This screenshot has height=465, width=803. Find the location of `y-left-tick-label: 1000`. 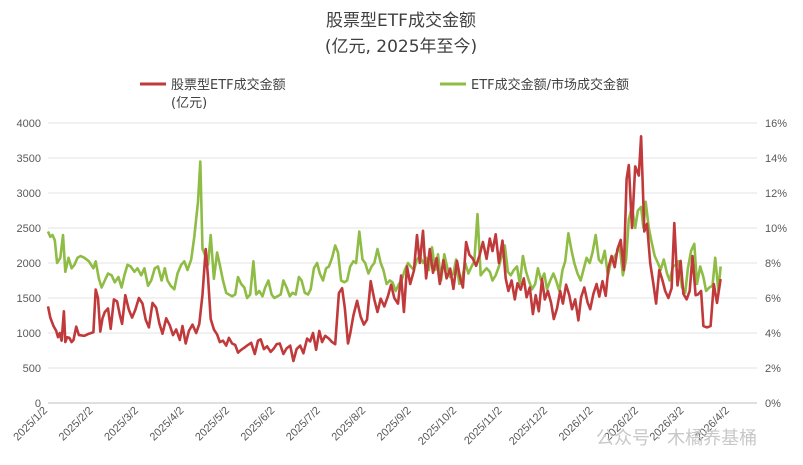

y-left-tick-label: 1000 is located at coordinates (29, 334).